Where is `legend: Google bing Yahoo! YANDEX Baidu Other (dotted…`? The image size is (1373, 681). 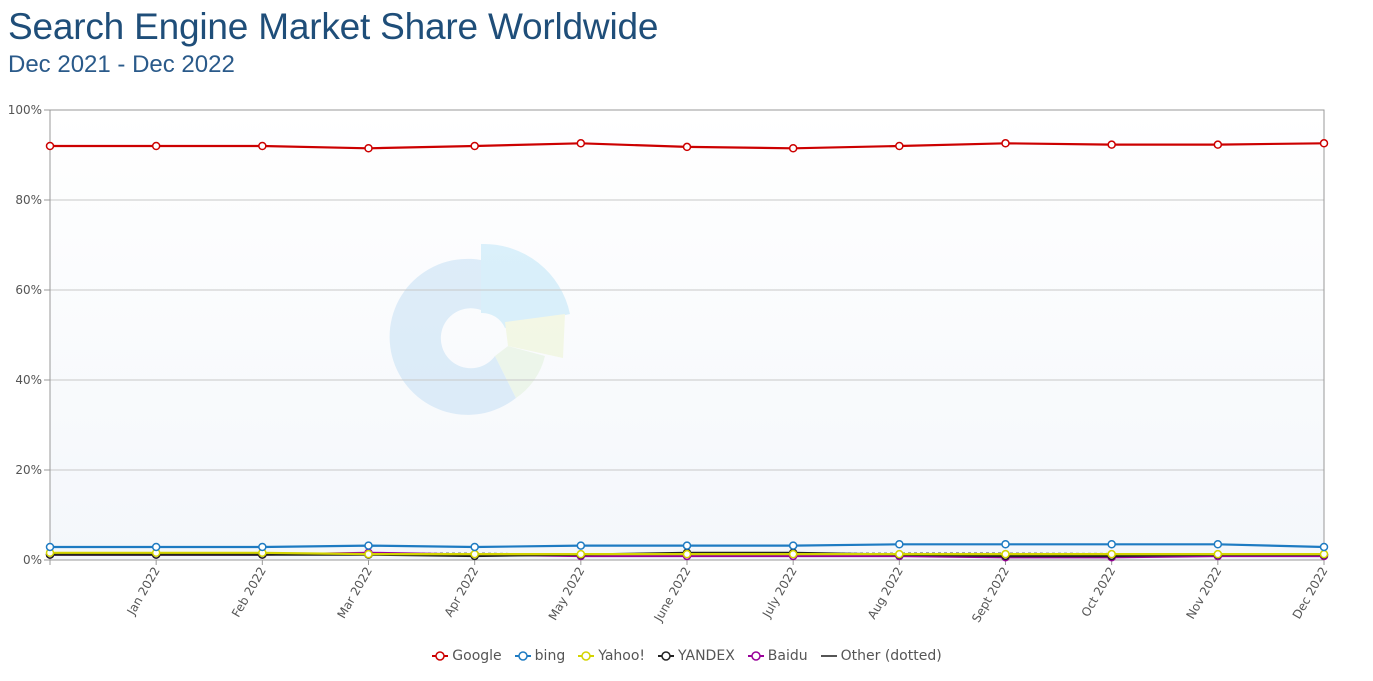
legend: Google bing Yahoo! YANDEX Baidu Other (dotted… is located at coordinates (686, 656).